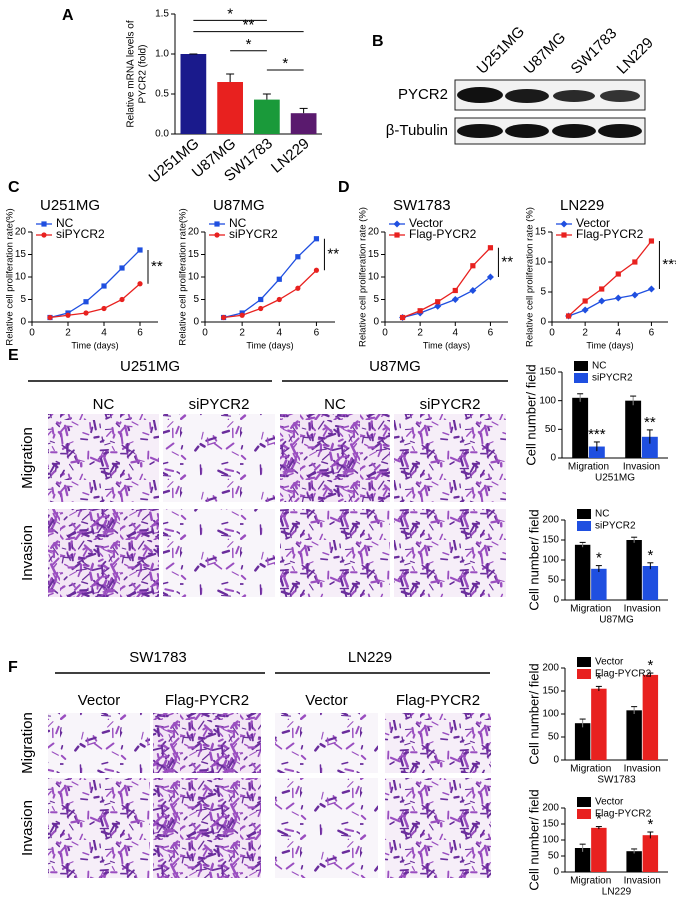 This screenshot has height=897, width=676. What do you see at coordinates (438, 700) in the screenshot?
I see `condition-label: Flag-PYCR2` at bounding box center [438, 700].